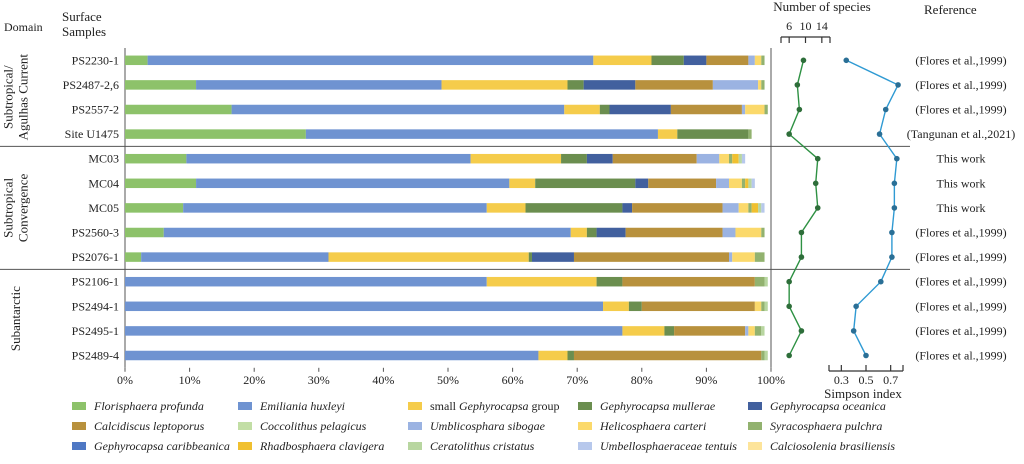 This screenshot has height=464, width=1024. What do you see at coordinates (162, 445) in the screenshot?
I see `legend-label-italic: Gephyrocapsa caribbeanica` at bounding box center [162, 445].